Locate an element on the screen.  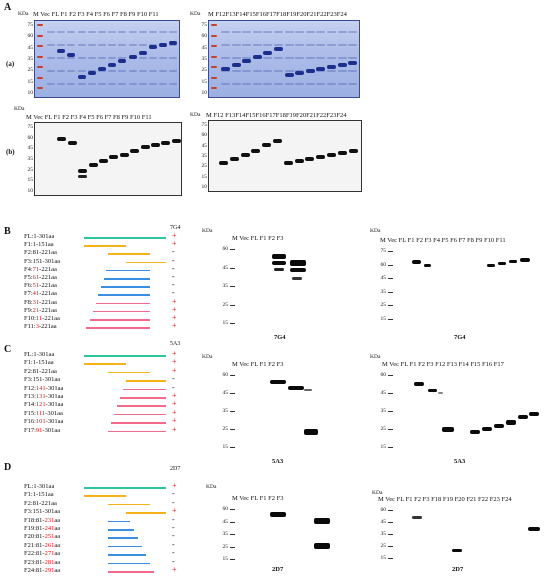
construct-label-boundary: 281 is located at coordinates (49, 562).